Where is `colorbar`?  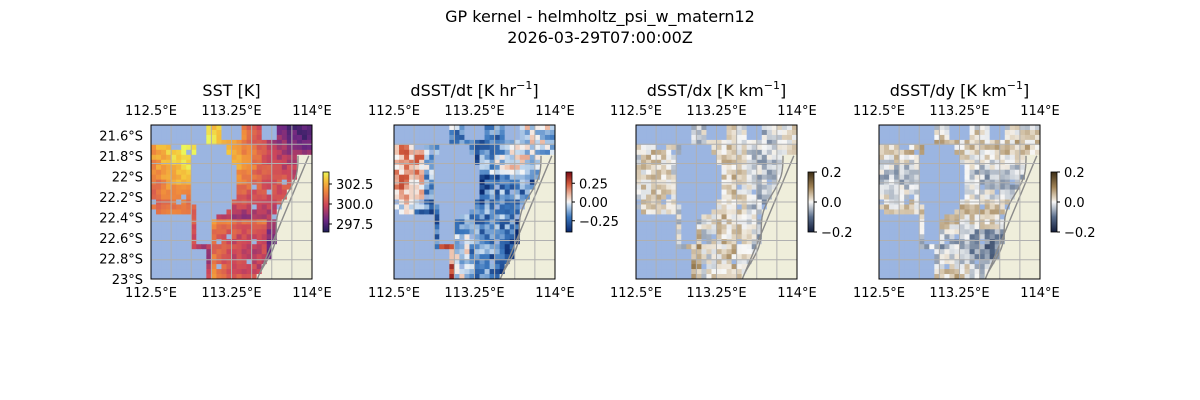
colorbar is located at coordinates (326, 202).